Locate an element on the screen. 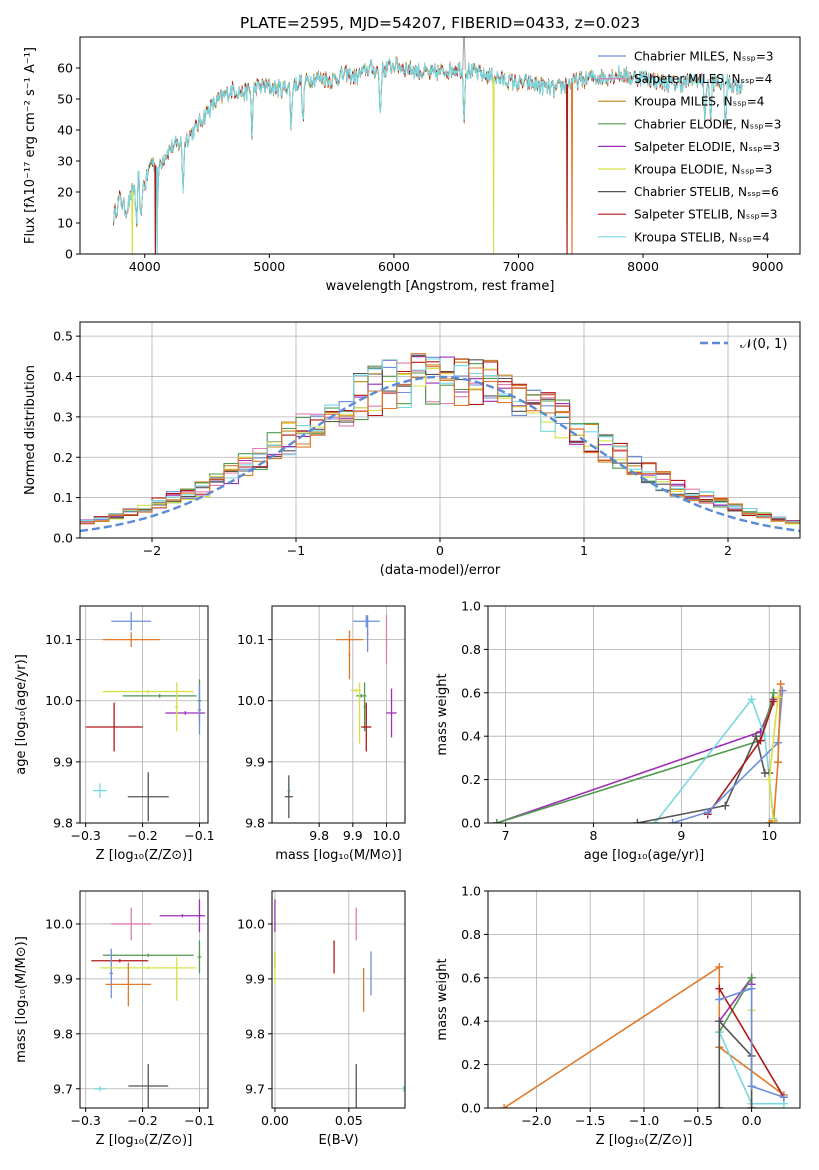 The height and width of the screenshot is (1170, 819). x-tick-label: −2.0 is located at coordinates (536, 1120).